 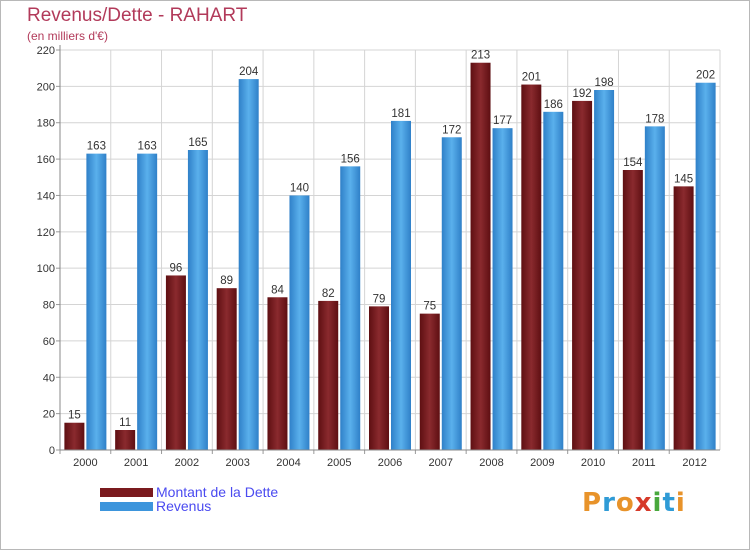 I want to click on bar-dette-2004, so click(x=277, y=373).